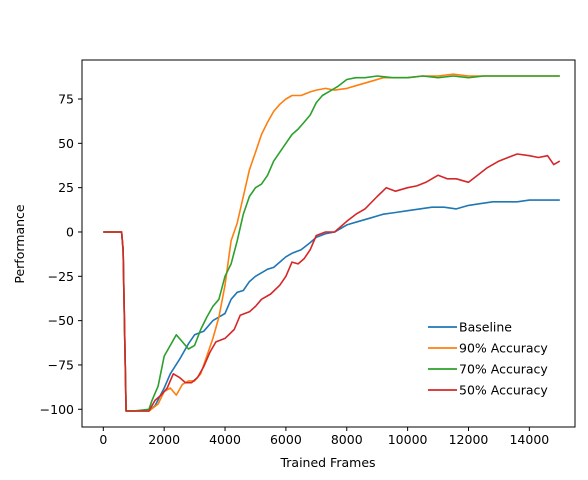 Image resolution: width=588 pixels, height=480 pixels. What do you see at coordinates (70, 231) in the screenshot?
I see `y-tick-label: 0` at bounding box center [70, 231].